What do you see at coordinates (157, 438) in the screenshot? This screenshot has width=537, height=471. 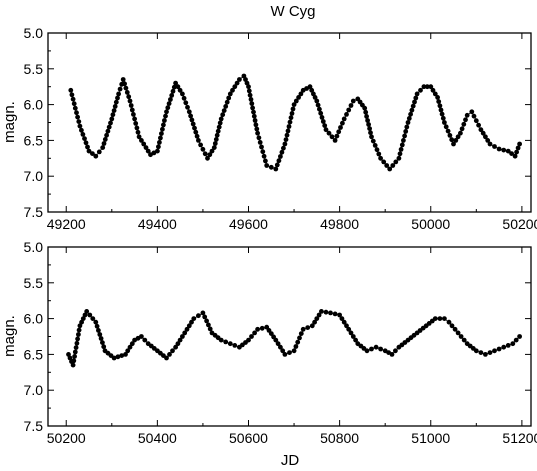 I see `x-tick-label: 50400` at bounding box center [157, 438].